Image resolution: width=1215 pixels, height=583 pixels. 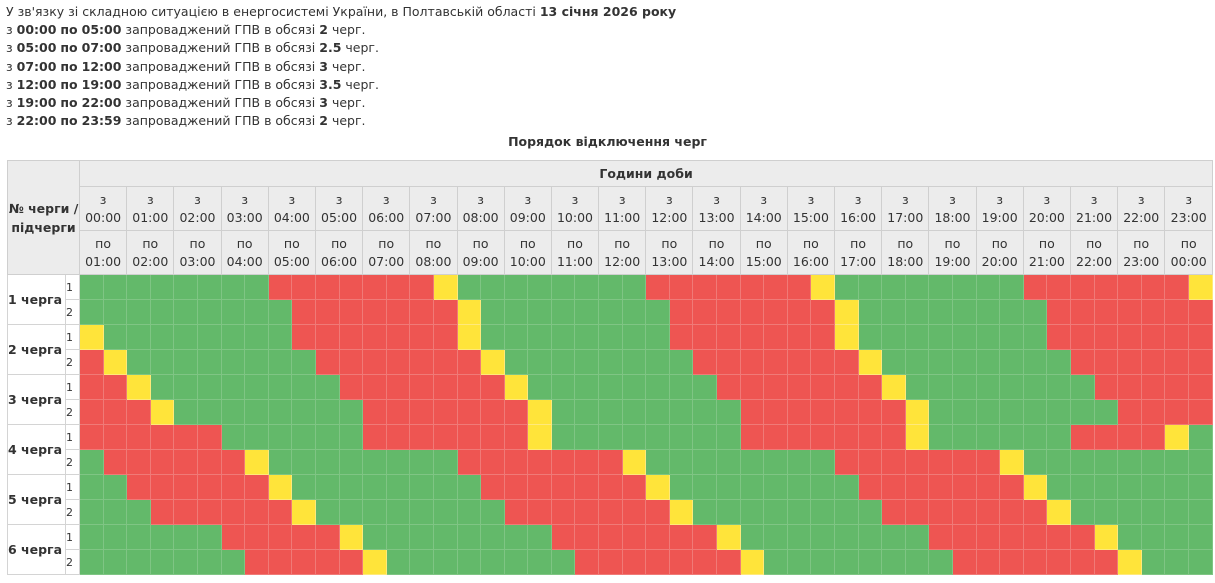 What do you see at coordinates (291, 252) in the screenshot?
I see `hour-to-cell: по 05:00` at bounding box center [291, 252].